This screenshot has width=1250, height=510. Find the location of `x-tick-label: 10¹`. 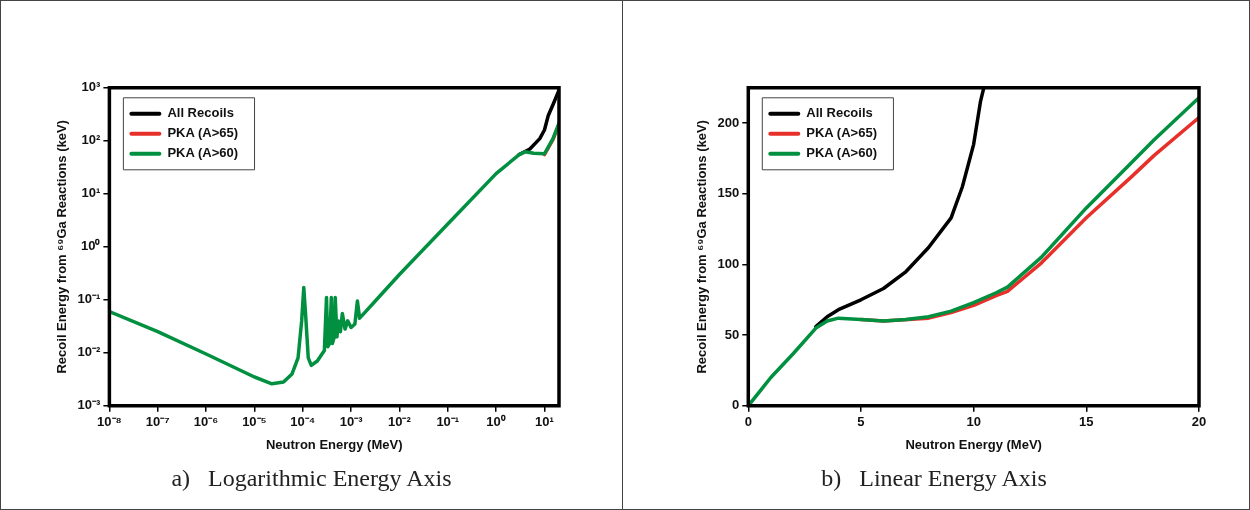

x-tick-label: 10¹ is located at coordinates (544, 422).